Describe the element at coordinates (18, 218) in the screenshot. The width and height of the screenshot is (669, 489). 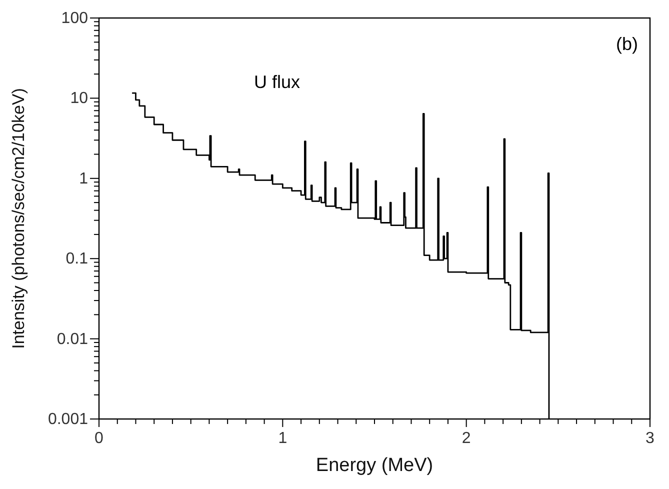
I see `y-axis-title: Intensity (photons/sec/cm2/10keV)` at that location.